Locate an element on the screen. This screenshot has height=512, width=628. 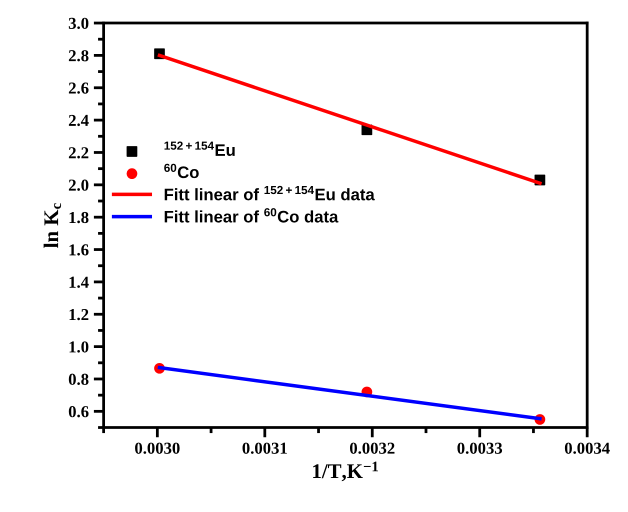
y-tick-label: 3.0 is located at coordinates (78, 24).